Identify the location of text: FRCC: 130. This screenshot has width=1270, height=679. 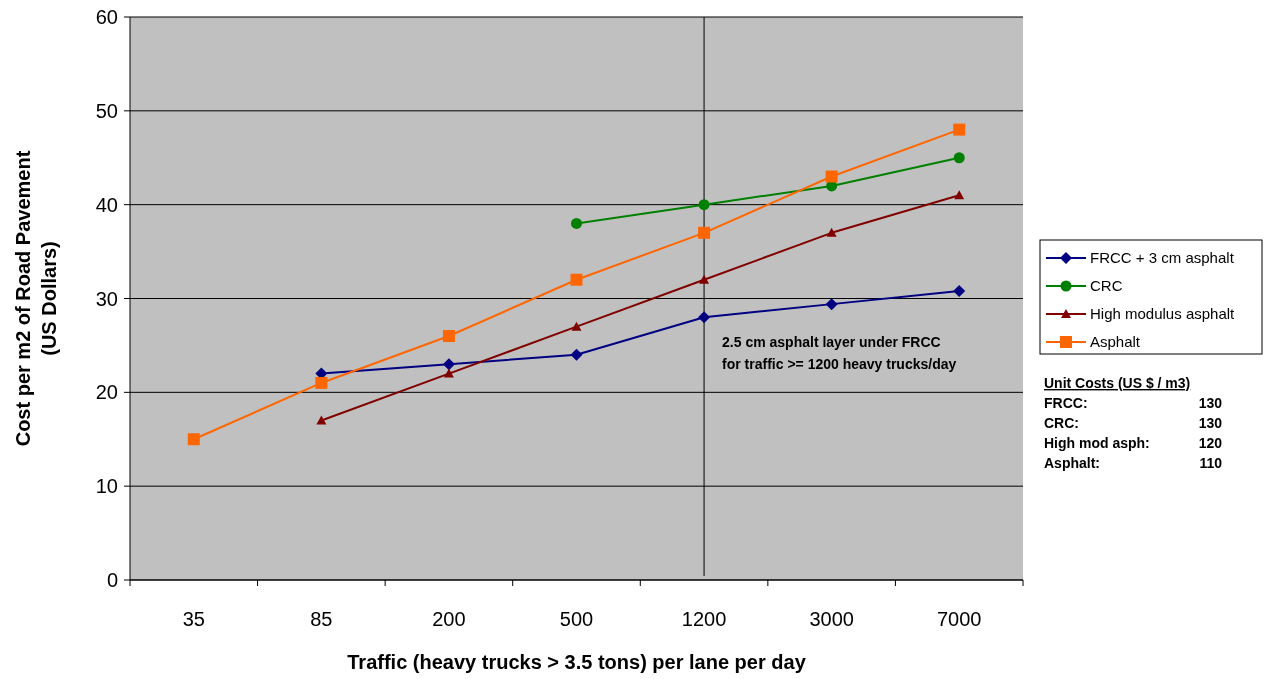
(1133, 403).